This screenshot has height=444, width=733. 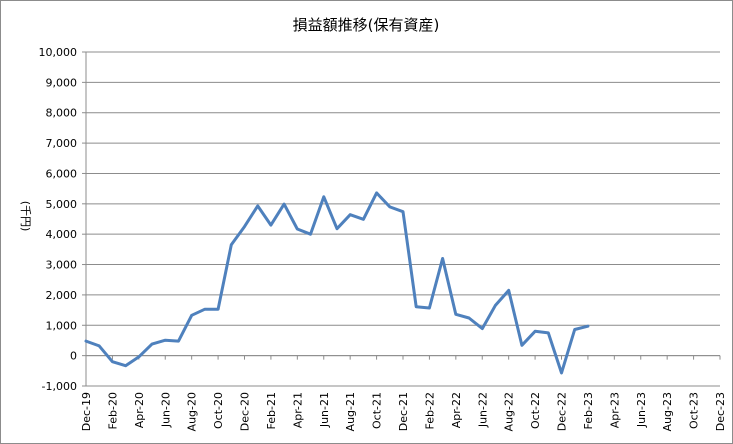 What do you see at coordinates (59, 386) in the screenshot?
I see `y-tick-label: -1,000` at bounding box center [59, 386].